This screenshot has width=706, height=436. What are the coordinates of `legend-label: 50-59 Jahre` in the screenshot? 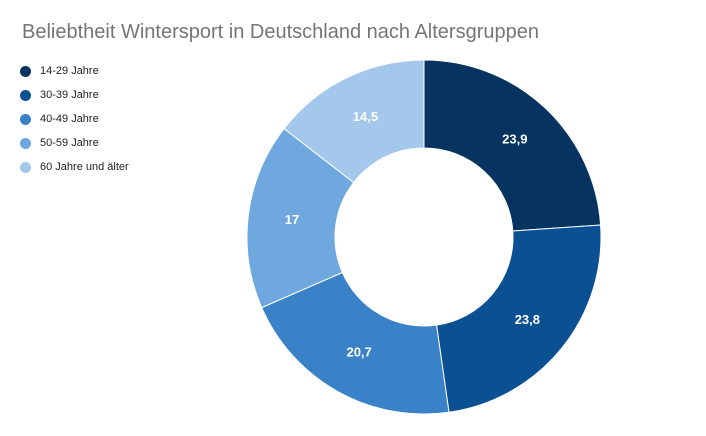 It's located at (69, 143).